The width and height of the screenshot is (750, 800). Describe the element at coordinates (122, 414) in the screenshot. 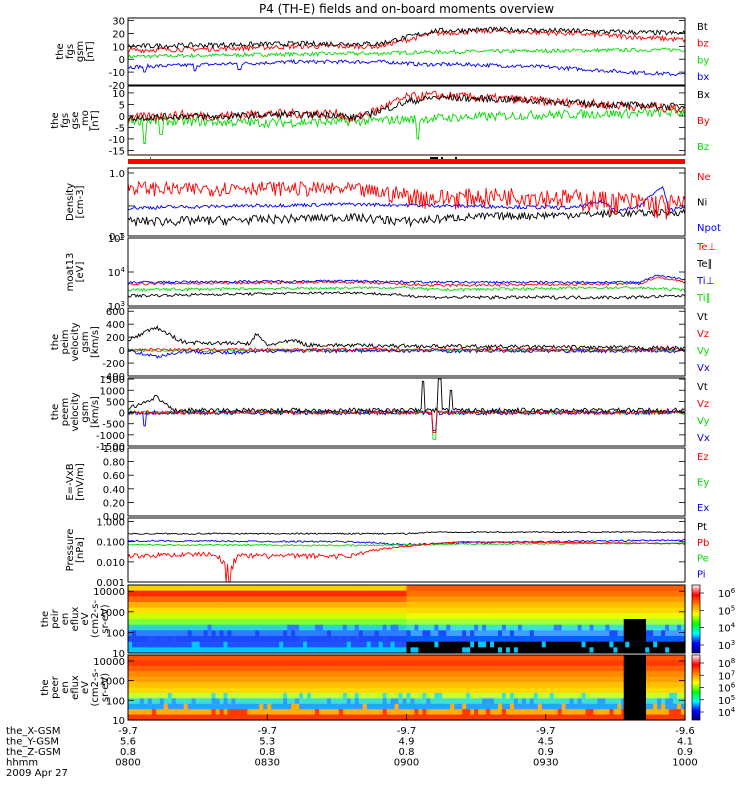

I see `tick-label: 0` at that location.